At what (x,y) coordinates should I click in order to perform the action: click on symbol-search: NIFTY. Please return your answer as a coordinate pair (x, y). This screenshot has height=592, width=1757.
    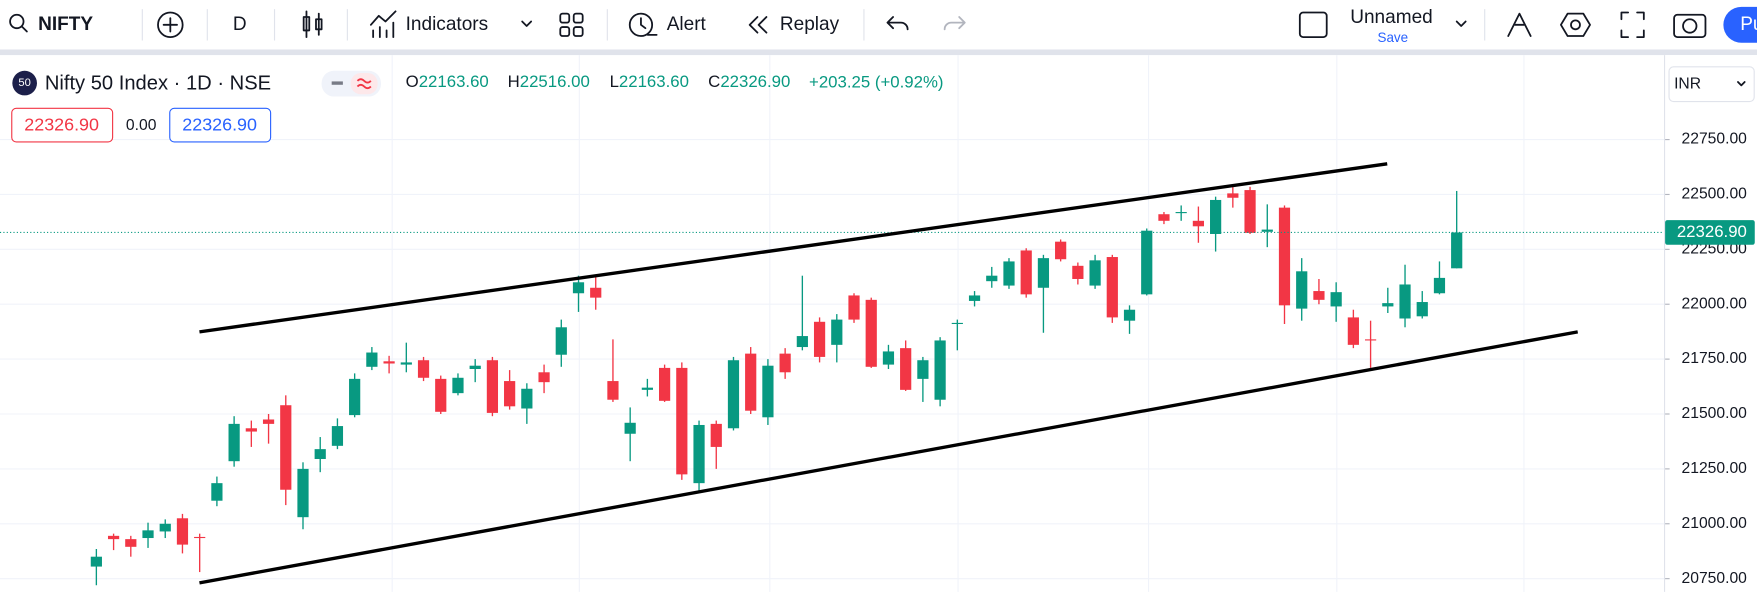
    Looking at the image, I should click on (51, 24).